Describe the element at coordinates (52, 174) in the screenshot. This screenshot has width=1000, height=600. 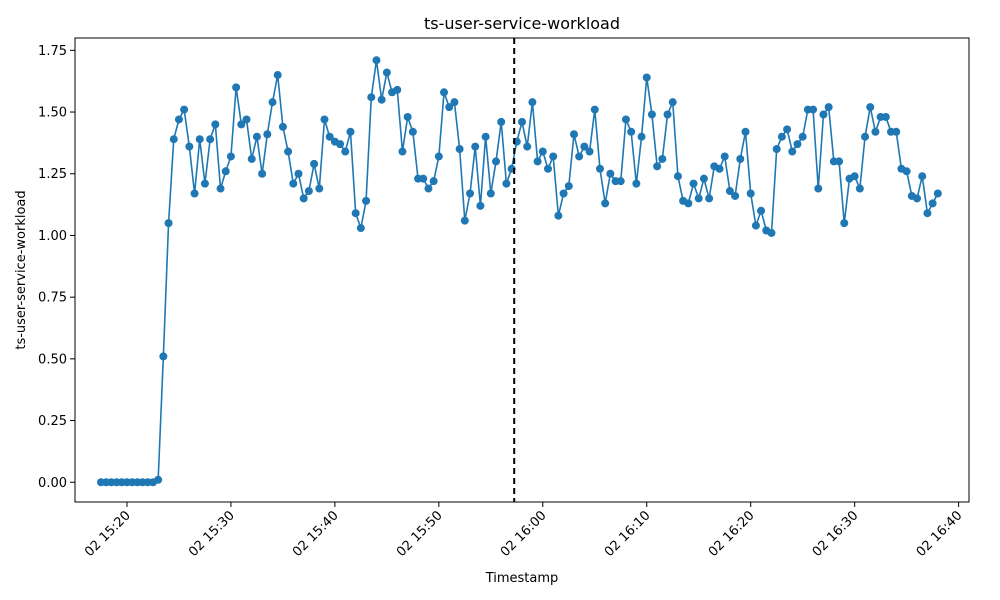
I see `y-tick-label: 1.25` at that location.